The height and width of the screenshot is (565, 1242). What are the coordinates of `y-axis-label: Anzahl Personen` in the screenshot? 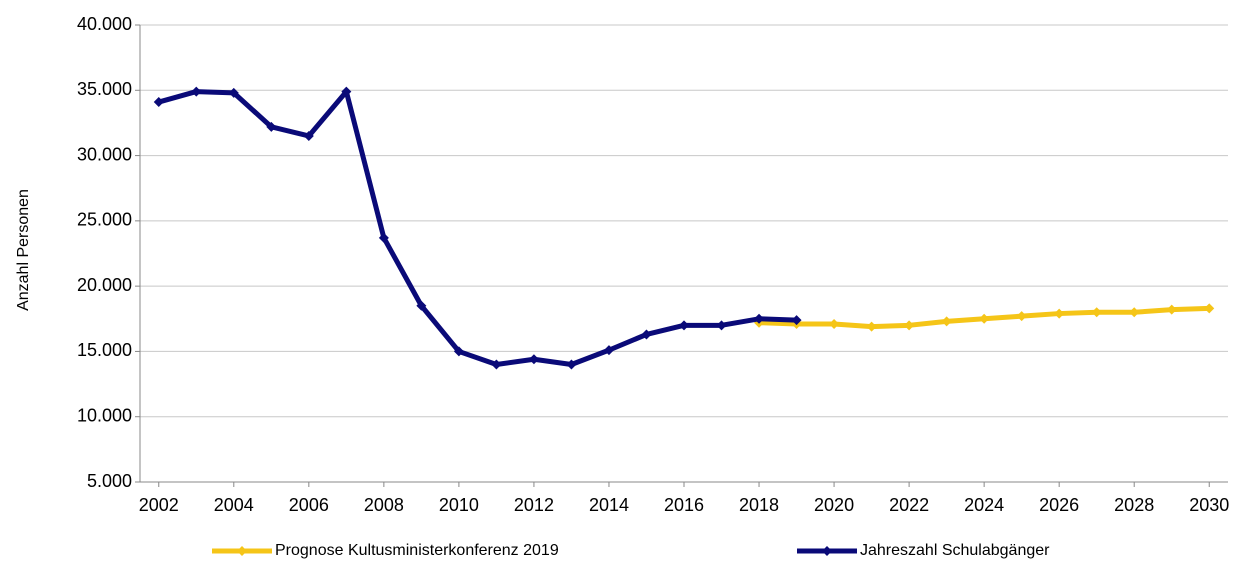 It's located at (23, 250).